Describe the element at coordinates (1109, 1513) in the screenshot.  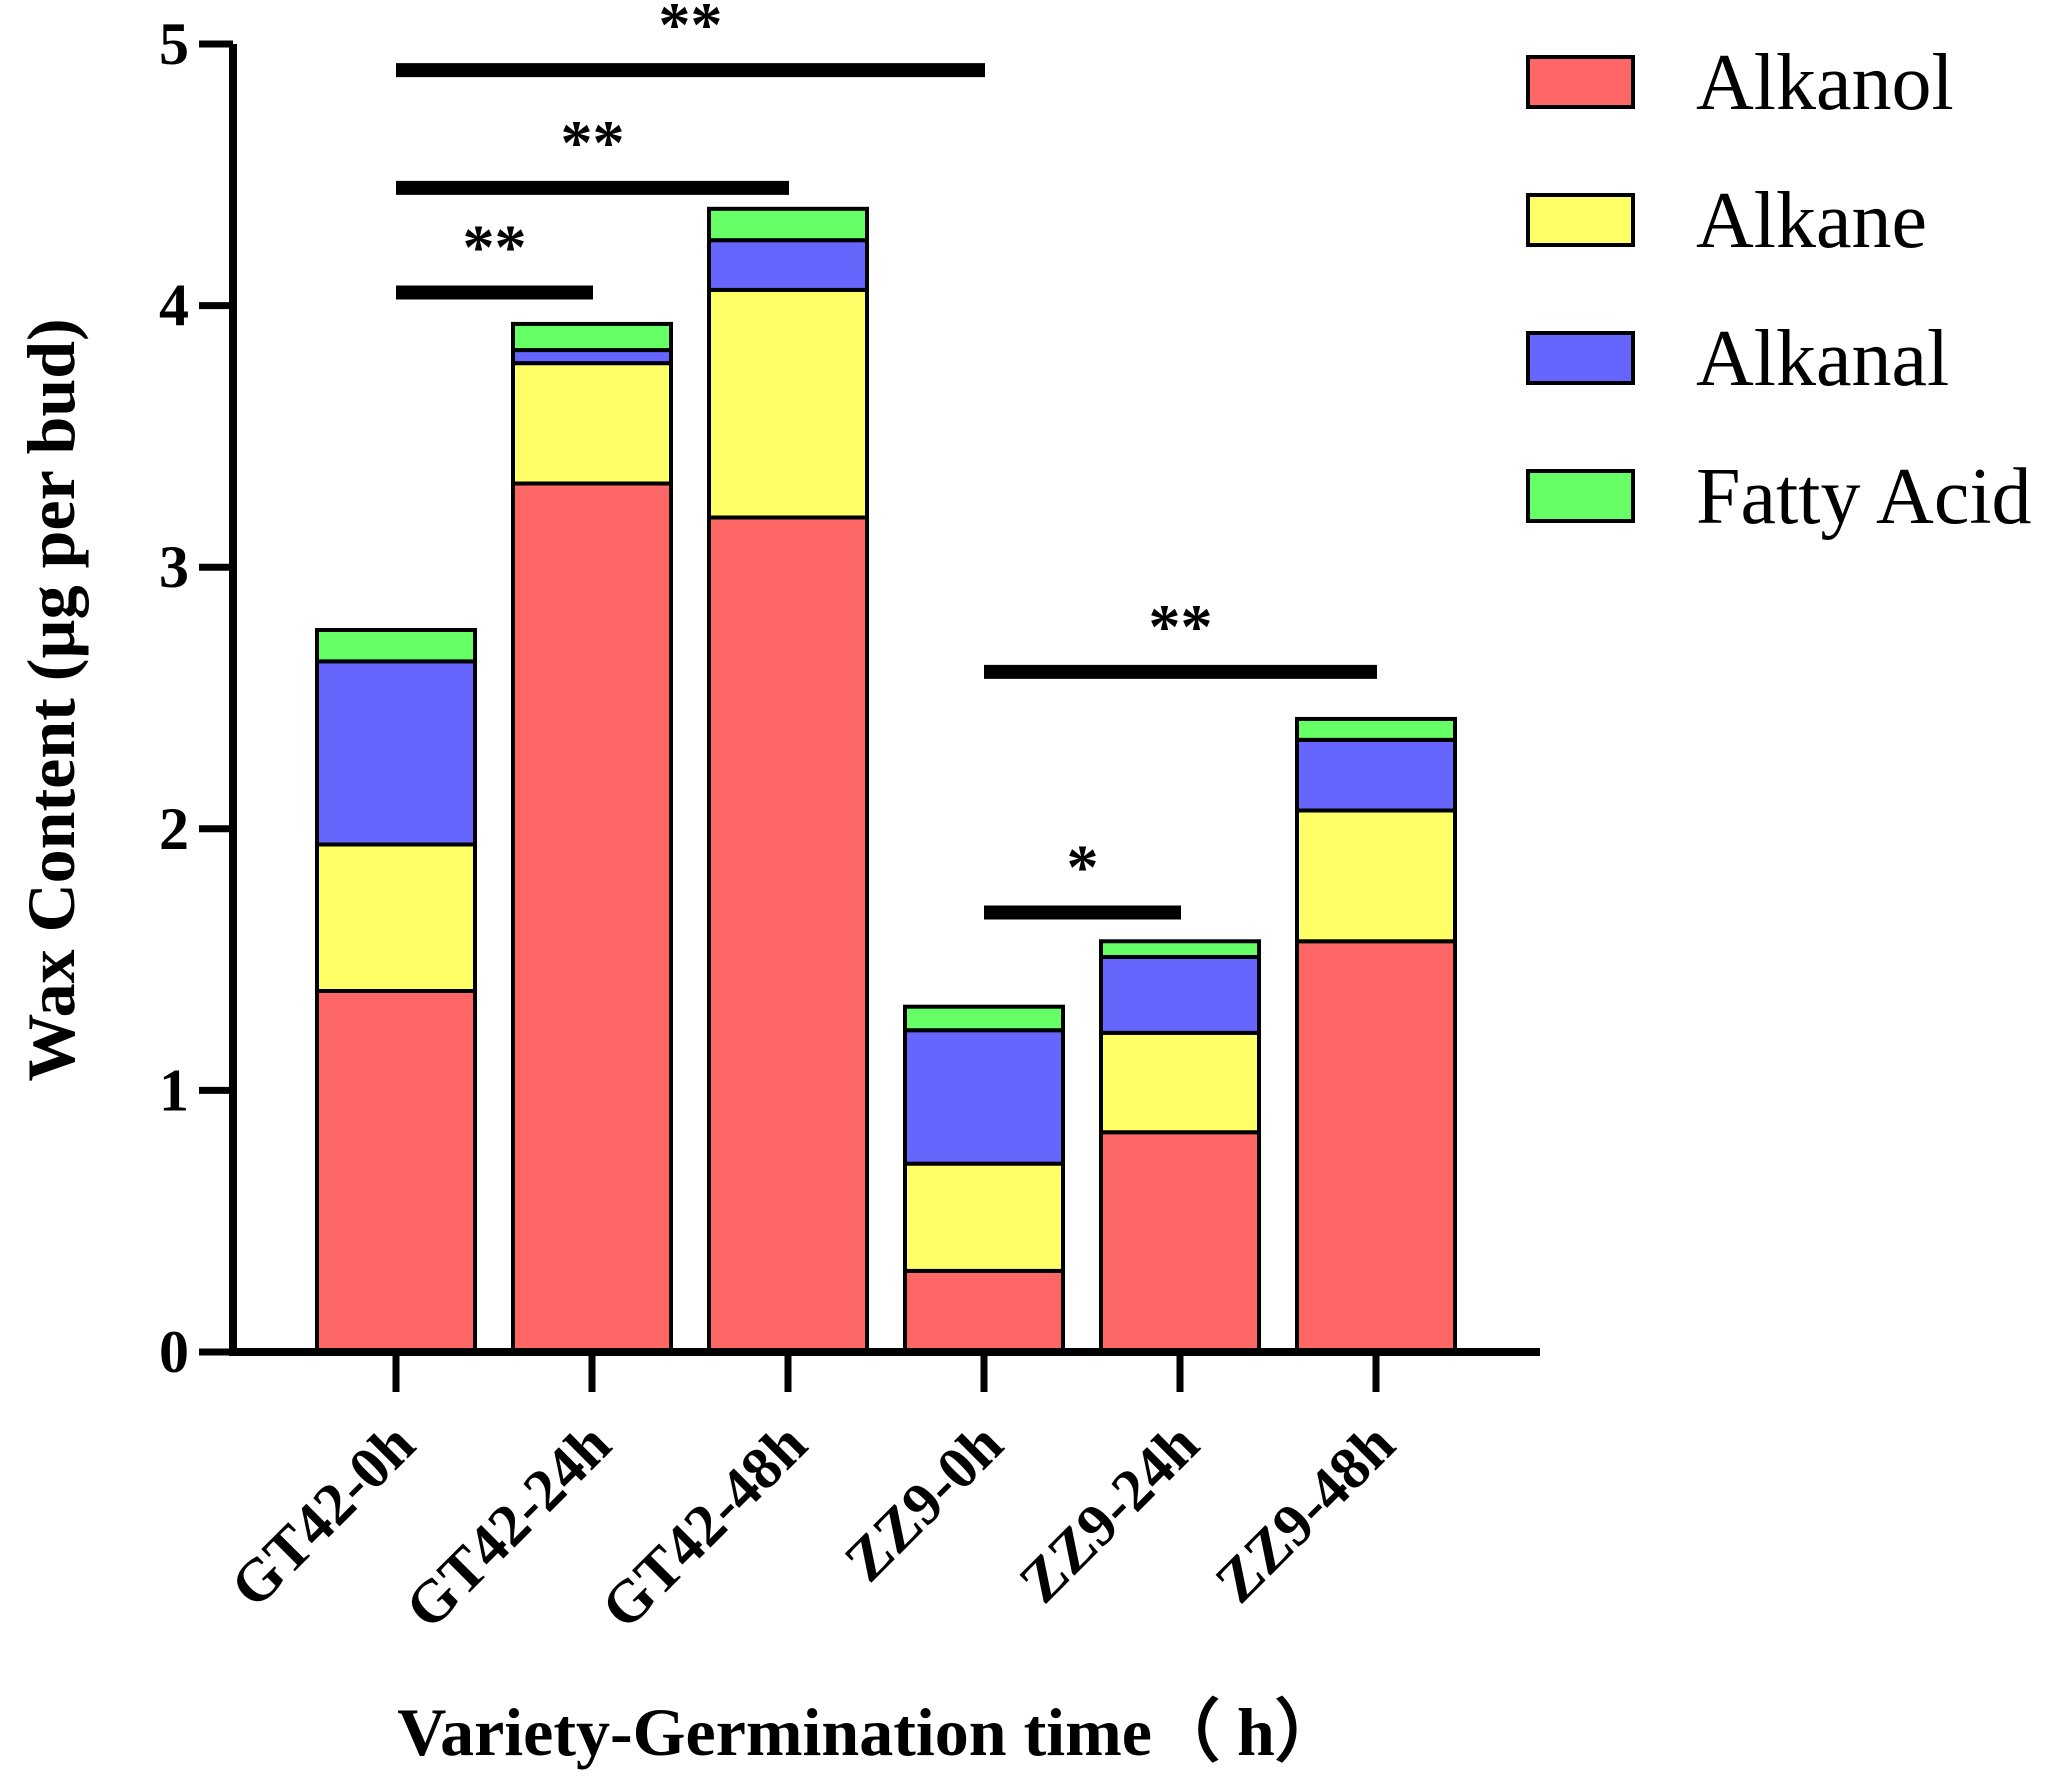
I see `x-tick-label-ZZ9-24h: ZZ9-24h` at that location.